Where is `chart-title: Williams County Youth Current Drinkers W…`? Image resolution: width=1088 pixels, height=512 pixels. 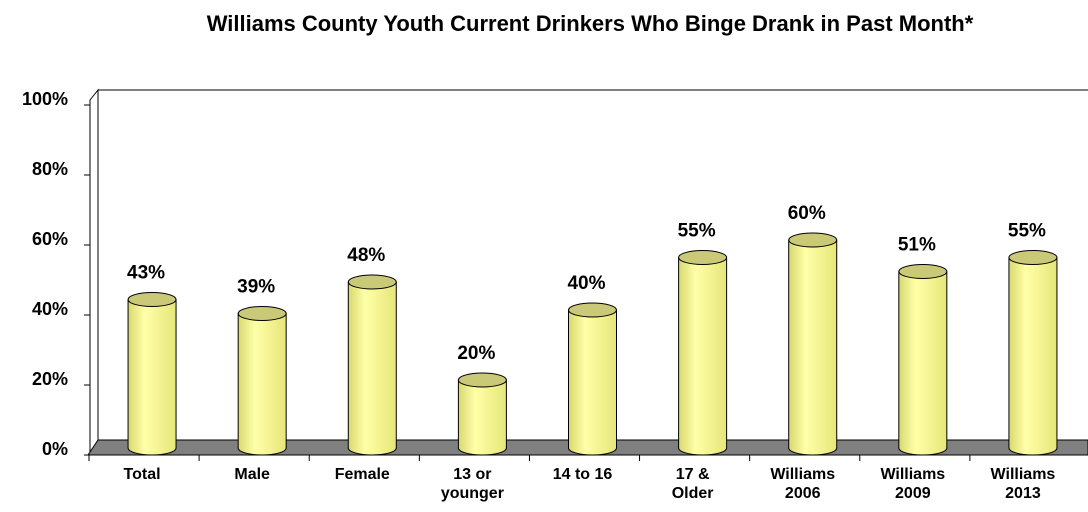
chart-title: Williams County Youth Current Drinkers W… is located at coordinates (590, 23).